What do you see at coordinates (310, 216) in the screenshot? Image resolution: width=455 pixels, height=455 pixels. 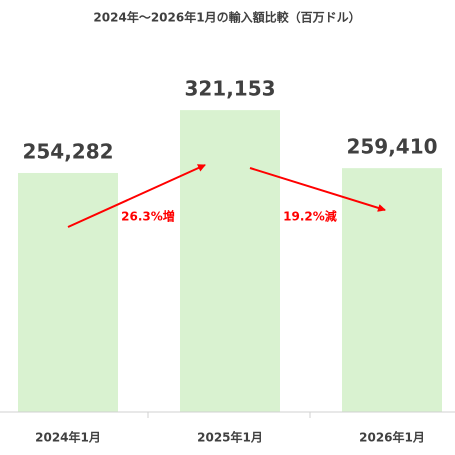 I see `annotation: 19.2%減` at bounding box center [310, 216].